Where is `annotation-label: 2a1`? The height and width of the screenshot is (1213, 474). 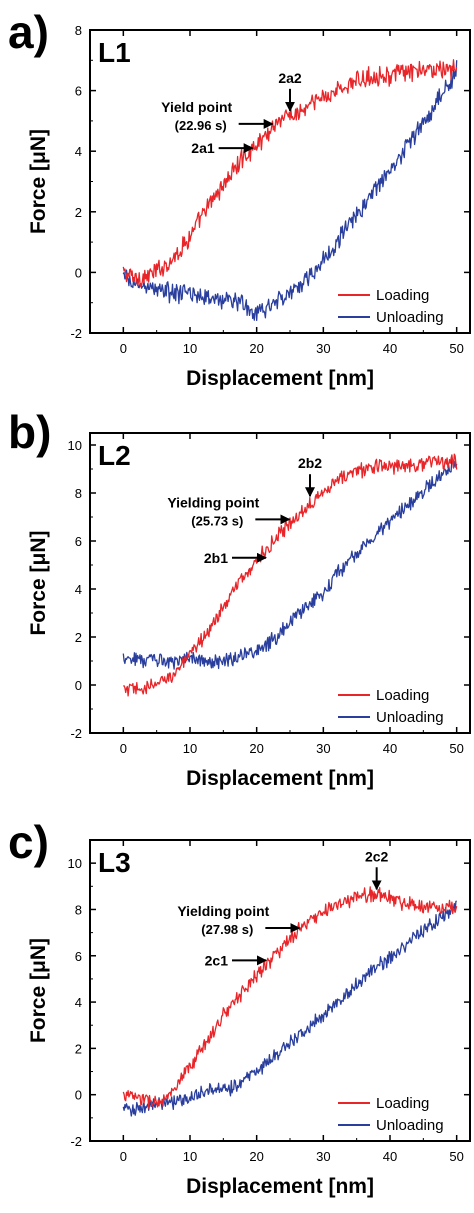
annotation-label: 2a1 is located at coordinates (203, 148).